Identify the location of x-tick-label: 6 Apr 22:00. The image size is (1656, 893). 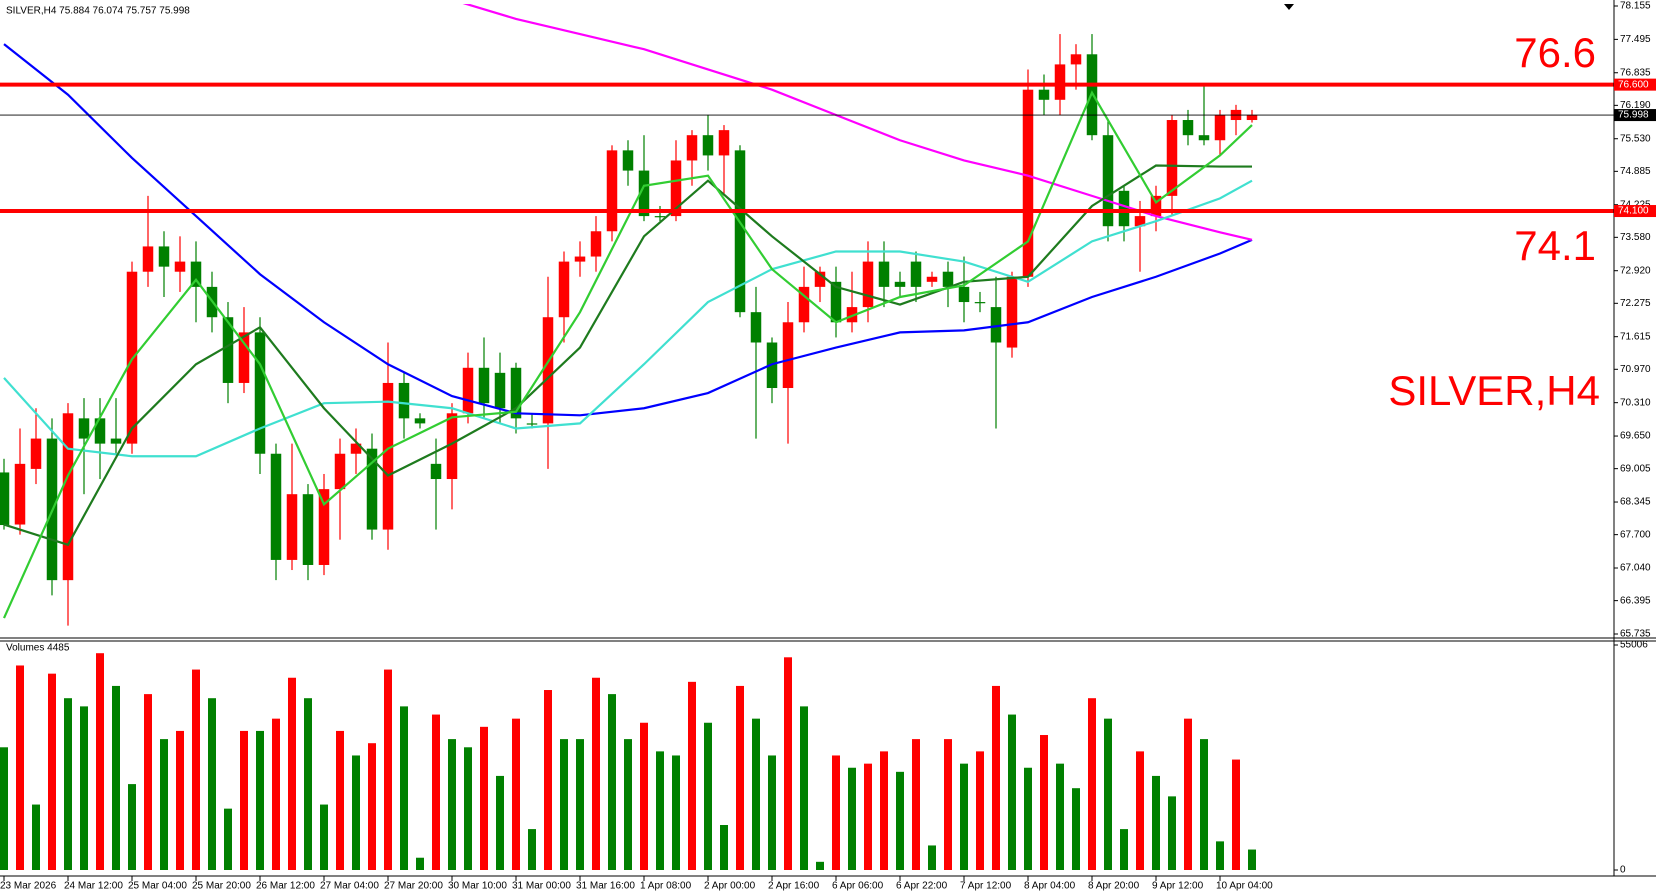
(922, 886).